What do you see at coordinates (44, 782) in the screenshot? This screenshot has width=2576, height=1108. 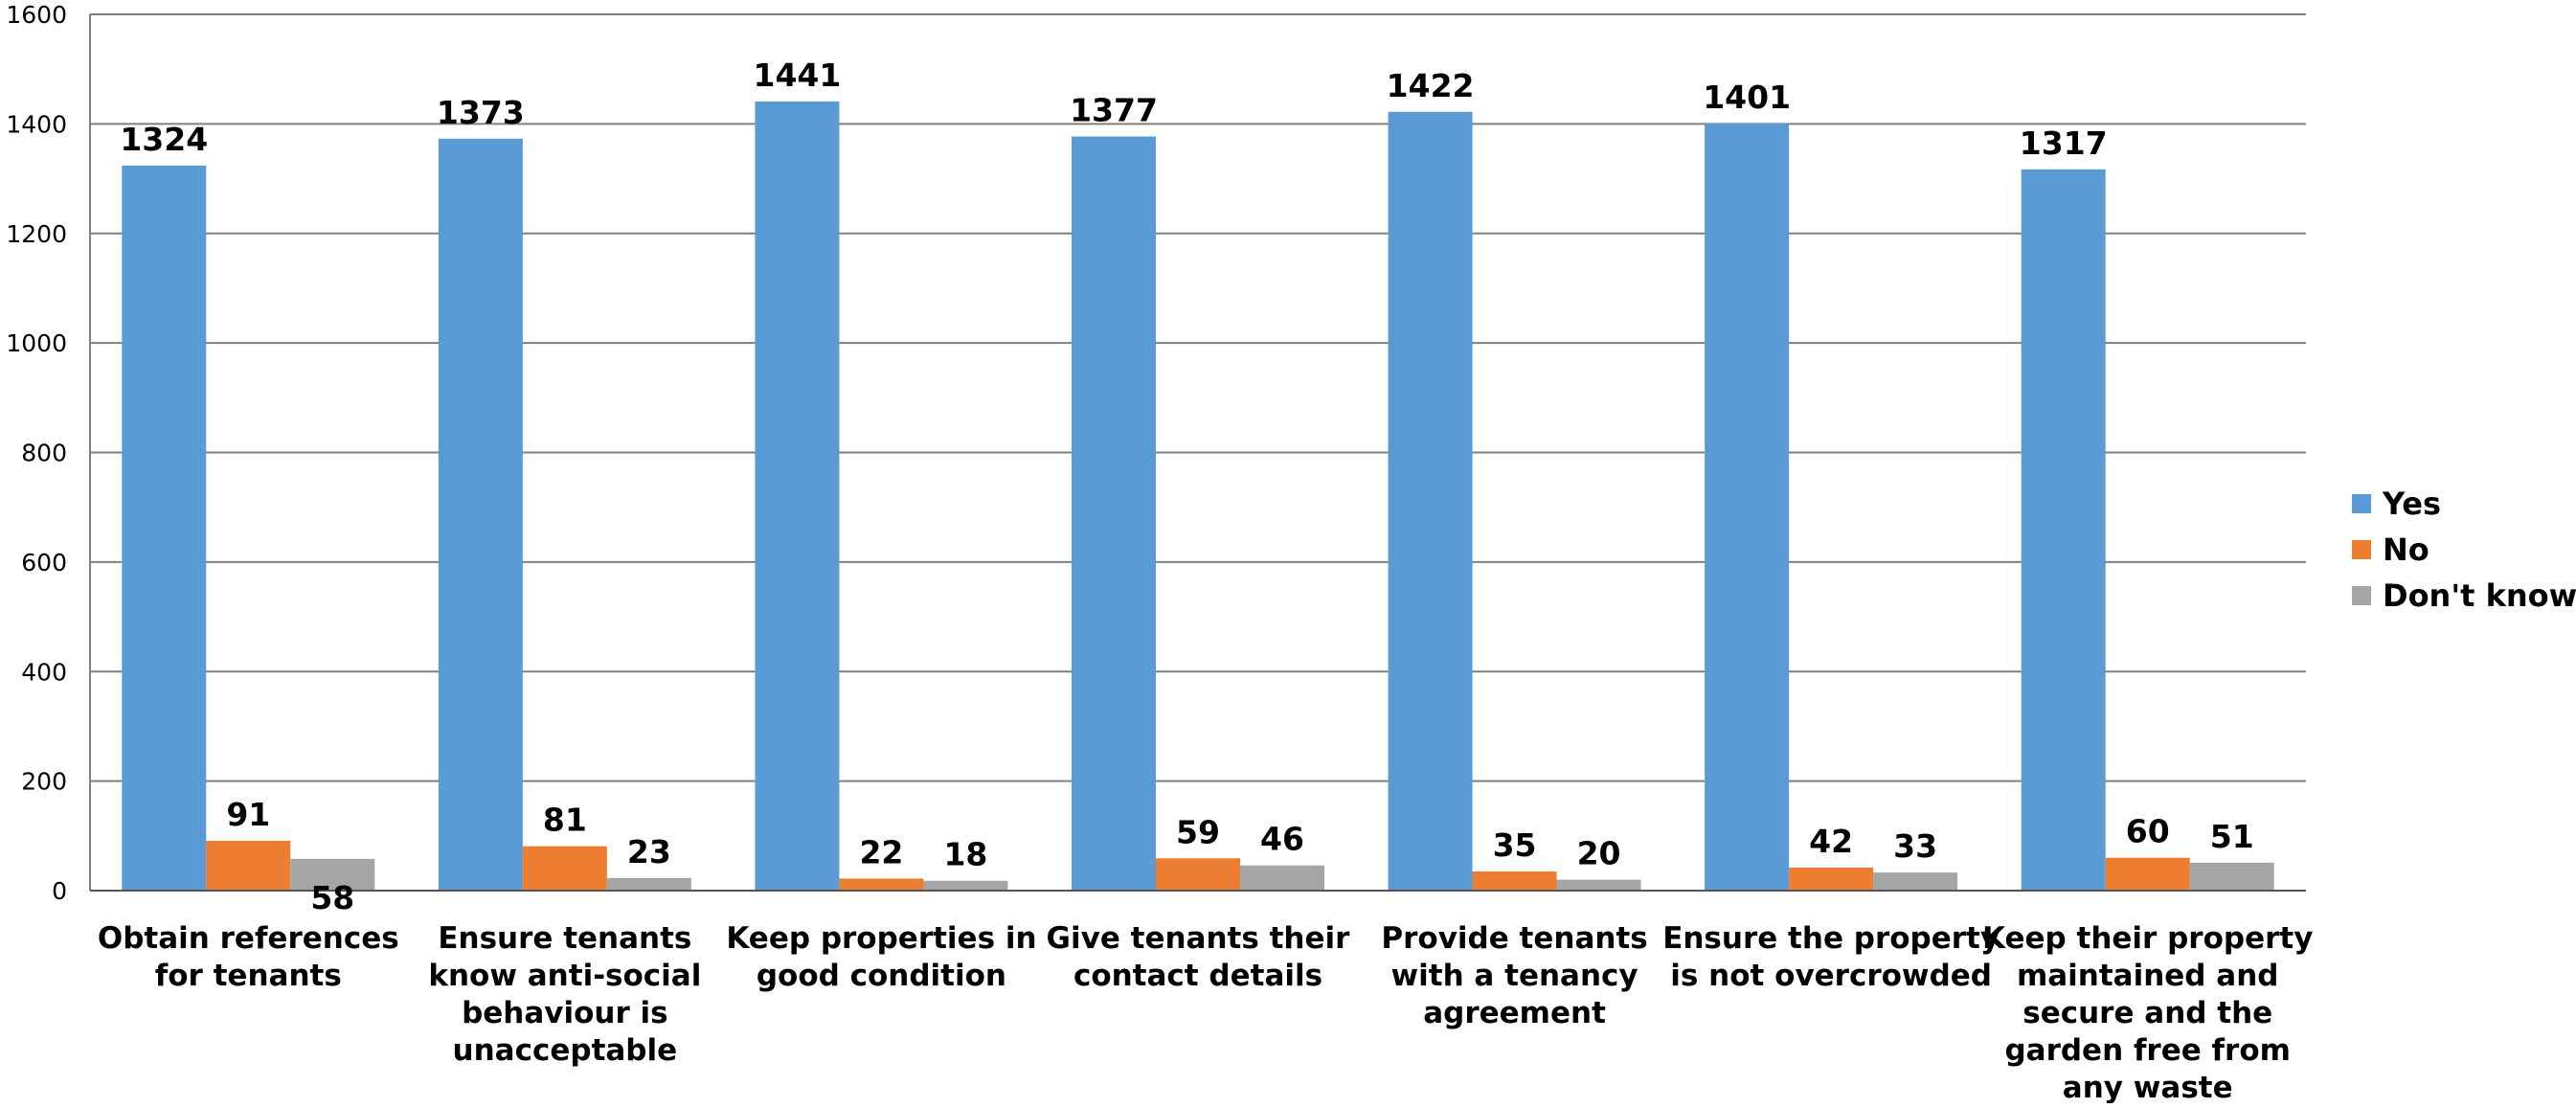 I see `y-tick-label: 200` at bounding box center [44, 782].